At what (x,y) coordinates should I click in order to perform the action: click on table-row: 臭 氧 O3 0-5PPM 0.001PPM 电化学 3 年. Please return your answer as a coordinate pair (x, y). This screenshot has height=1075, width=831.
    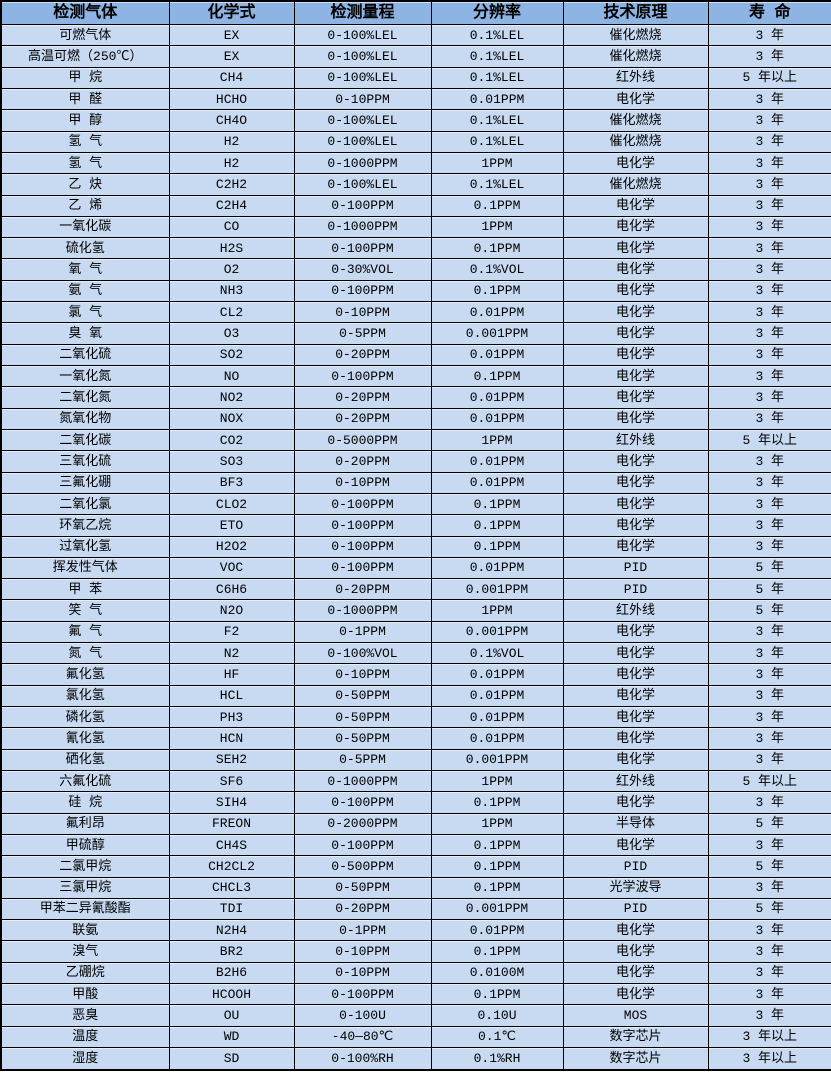
    Looking at the image, I should click on (415, 333).